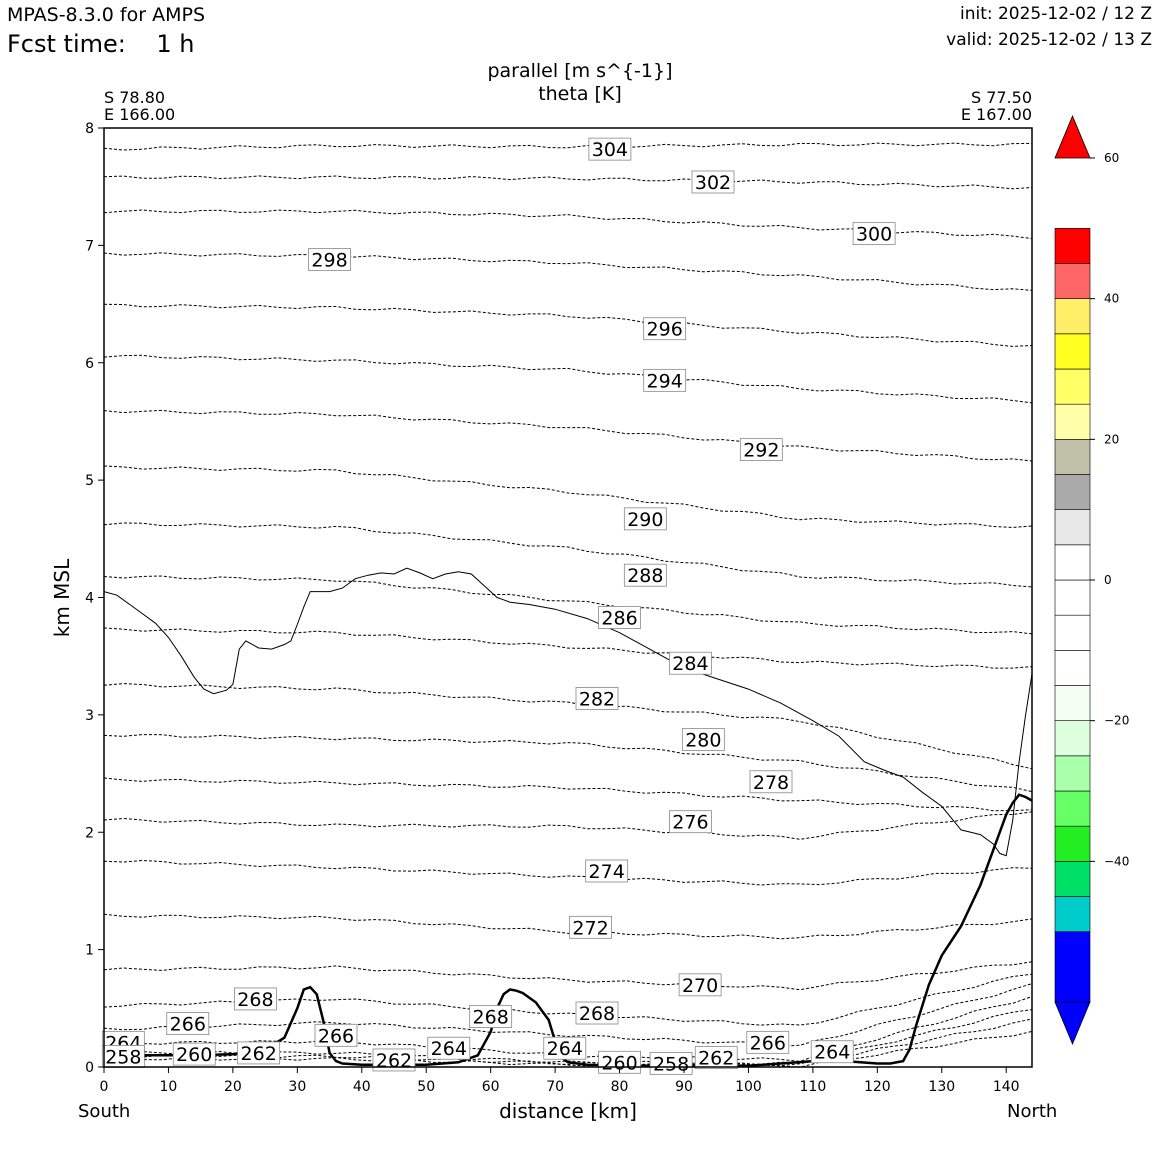  I want to click on theta-label-292: 292, so click(761, 450).